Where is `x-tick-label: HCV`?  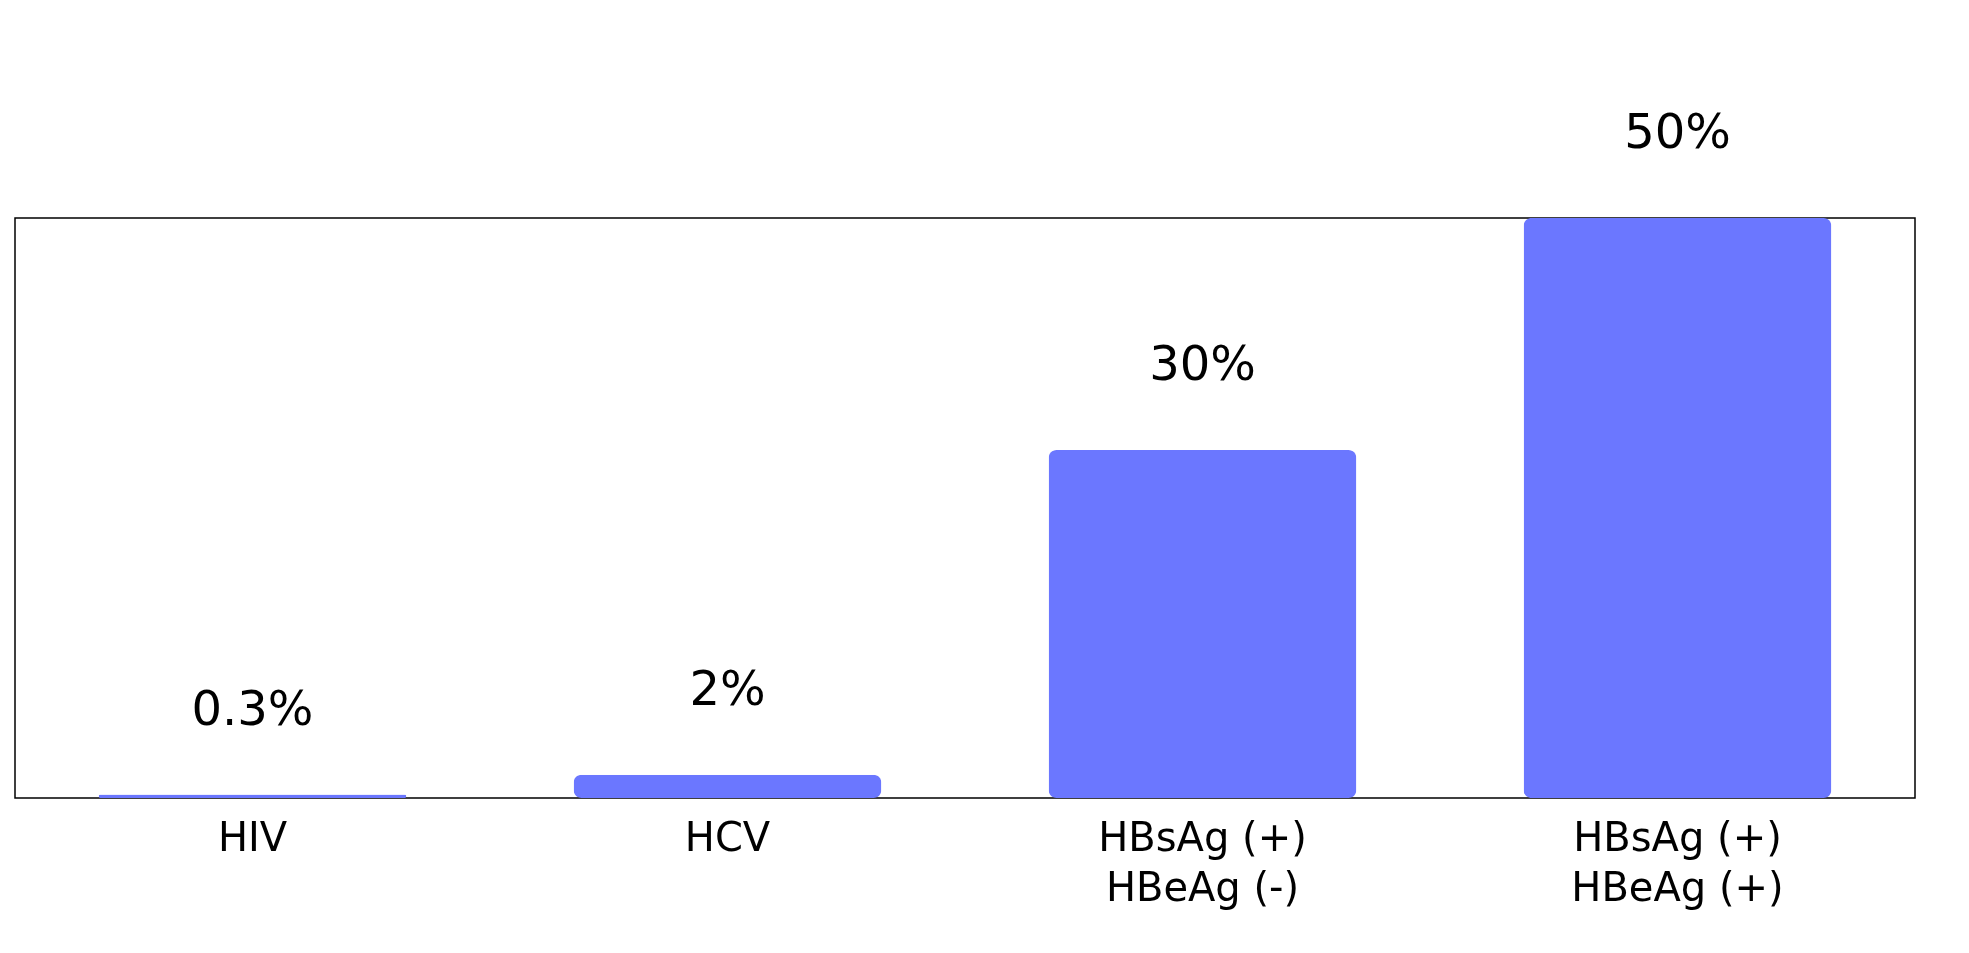
x-tick-label: HCV is located at coordinates (727, 836).